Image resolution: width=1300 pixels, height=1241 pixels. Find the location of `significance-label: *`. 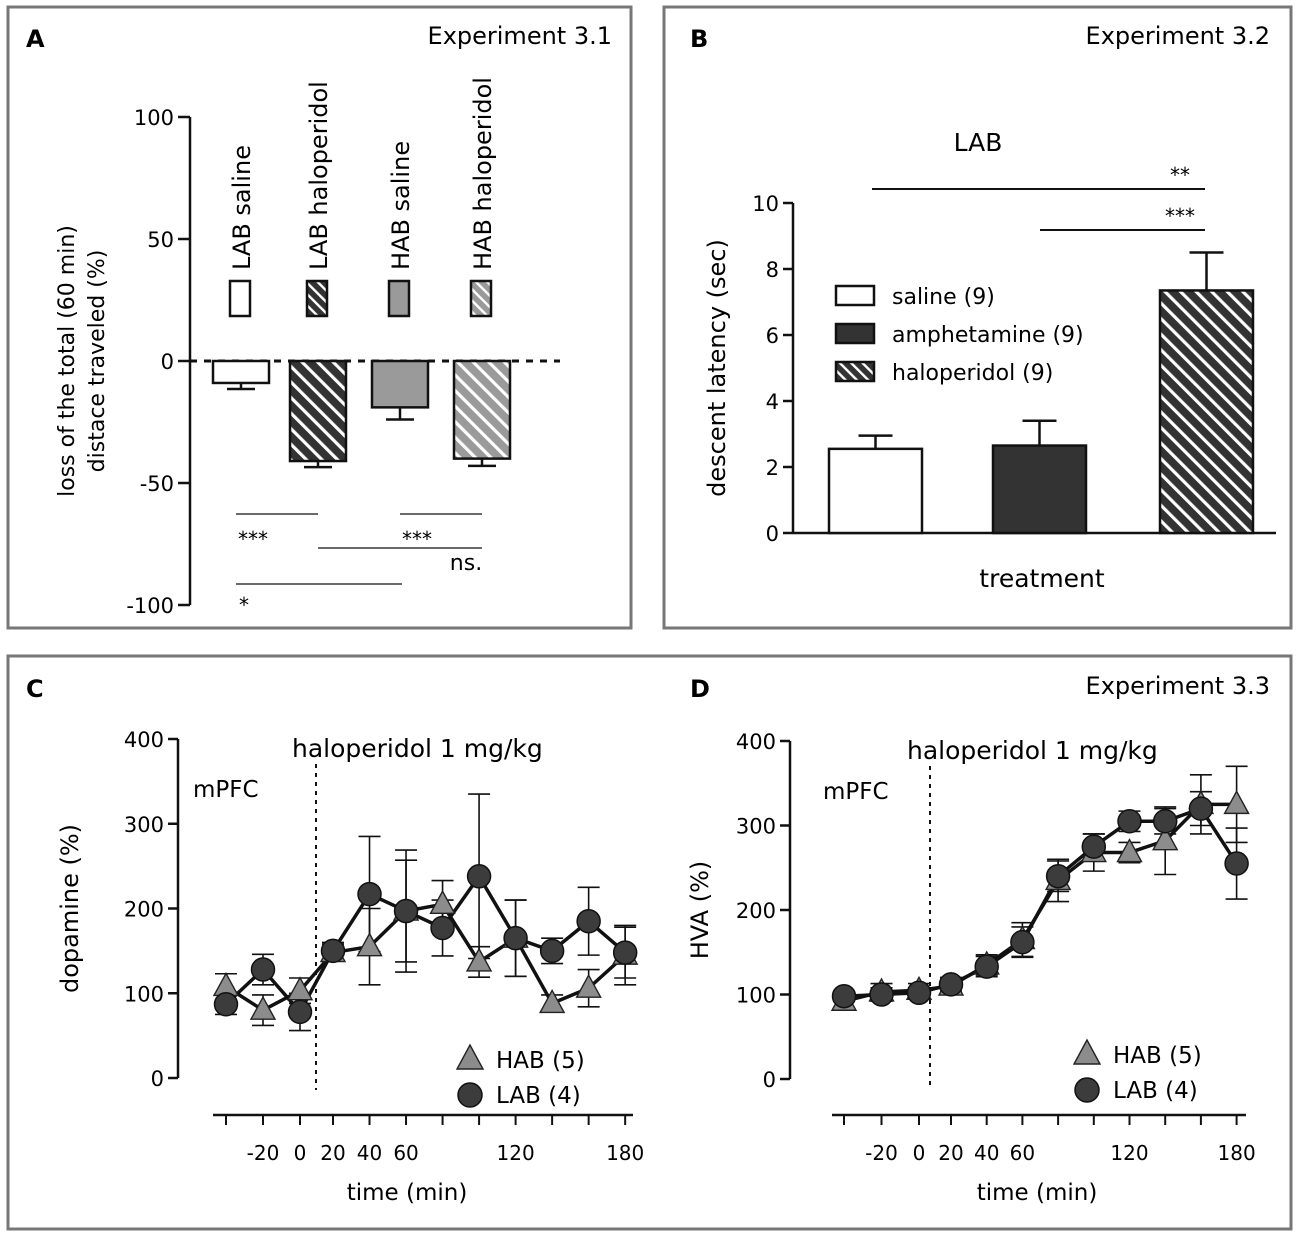

significance-label: * is located at coordinates (244, 605).